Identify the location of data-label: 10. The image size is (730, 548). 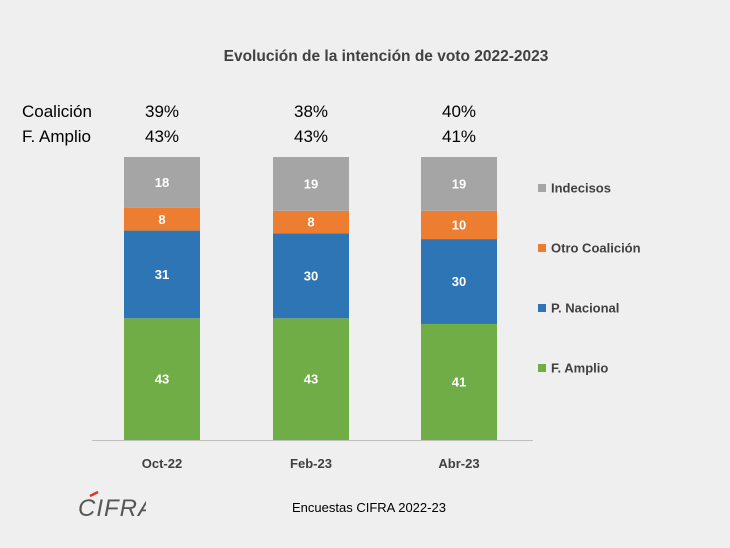
(459, 224).